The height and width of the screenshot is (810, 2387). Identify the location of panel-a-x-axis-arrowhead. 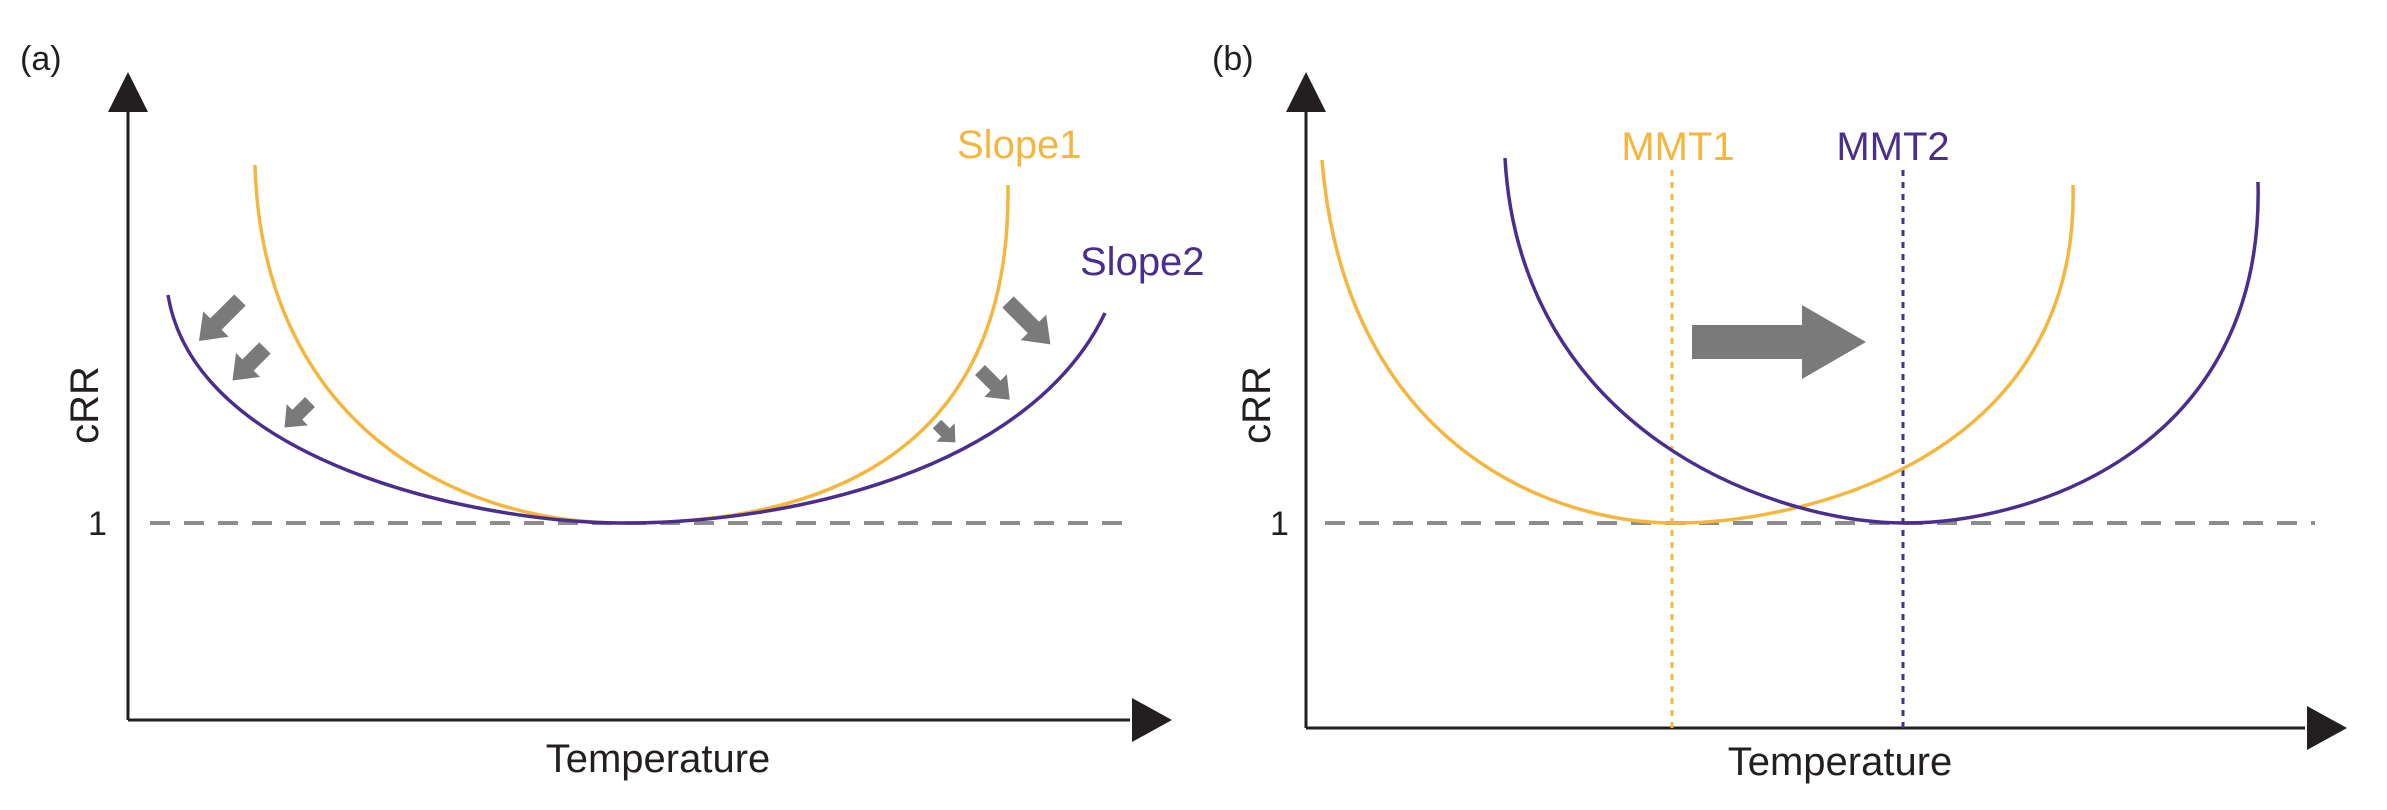
(1152, 720).